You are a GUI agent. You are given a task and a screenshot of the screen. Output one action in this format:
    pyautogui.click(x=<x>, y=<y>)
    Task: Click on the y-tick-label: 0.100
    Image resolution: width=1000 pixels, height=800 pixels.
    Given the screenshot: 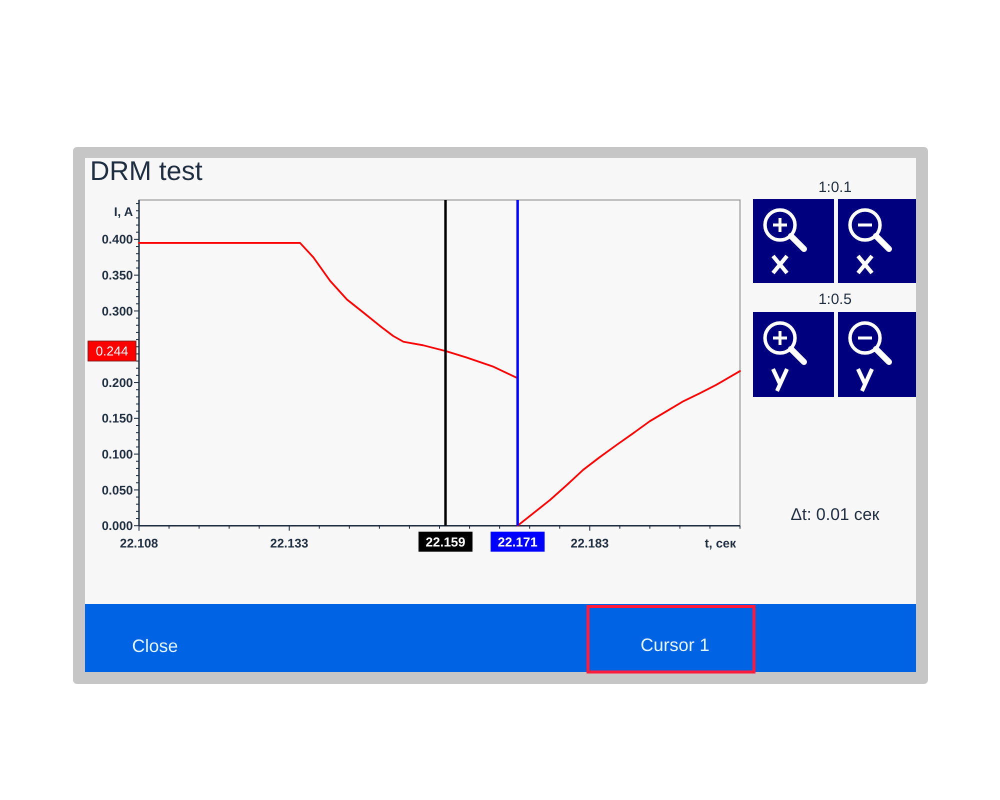 What is the action you would take?
    pyautogui.click(x=118, y=454)
    